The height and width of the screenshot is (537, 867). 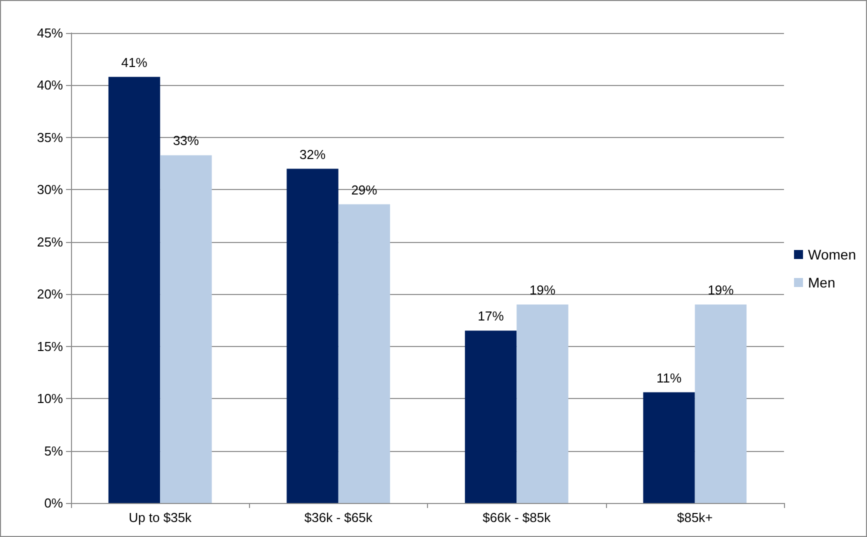 I want to click on y-tick-label: 5%, so click(x=54, y=450).